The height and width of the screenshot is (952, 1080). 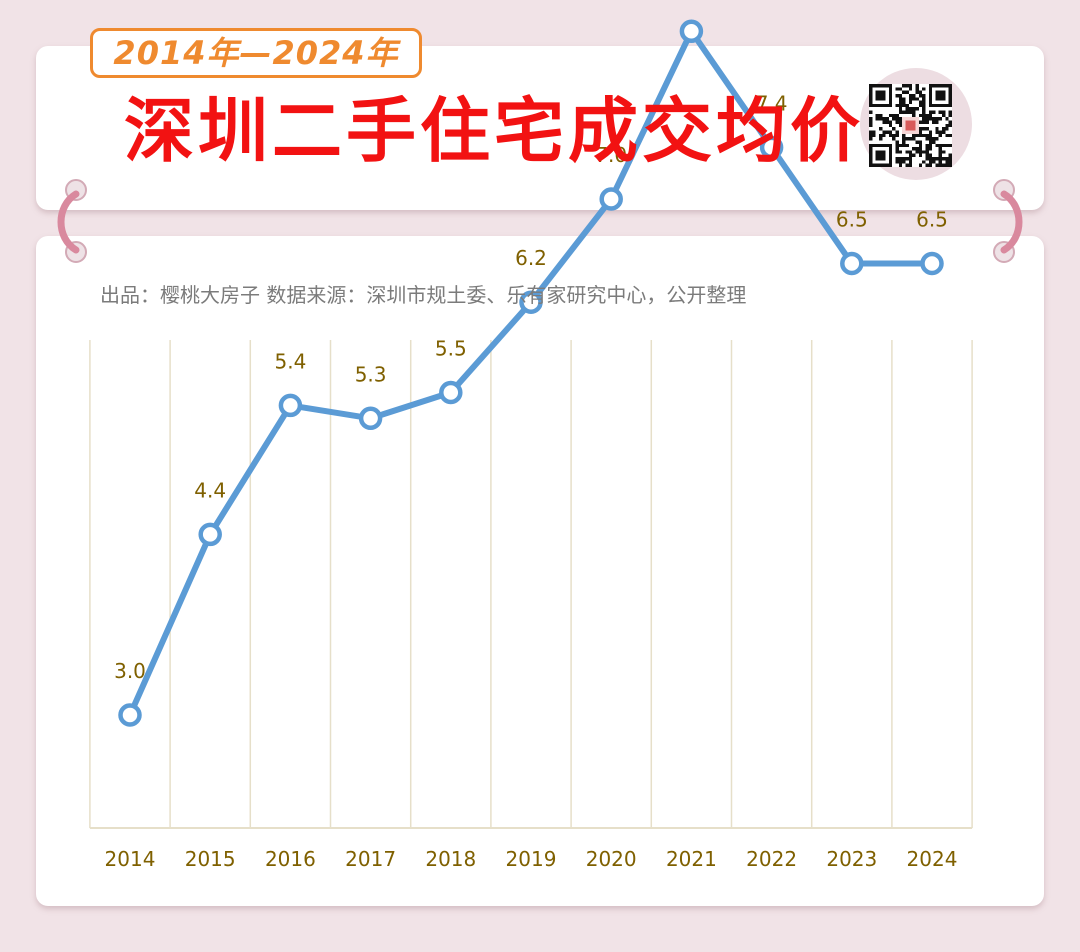 I want to click on x-tick-label: 2017, so click(x=370, y=859).